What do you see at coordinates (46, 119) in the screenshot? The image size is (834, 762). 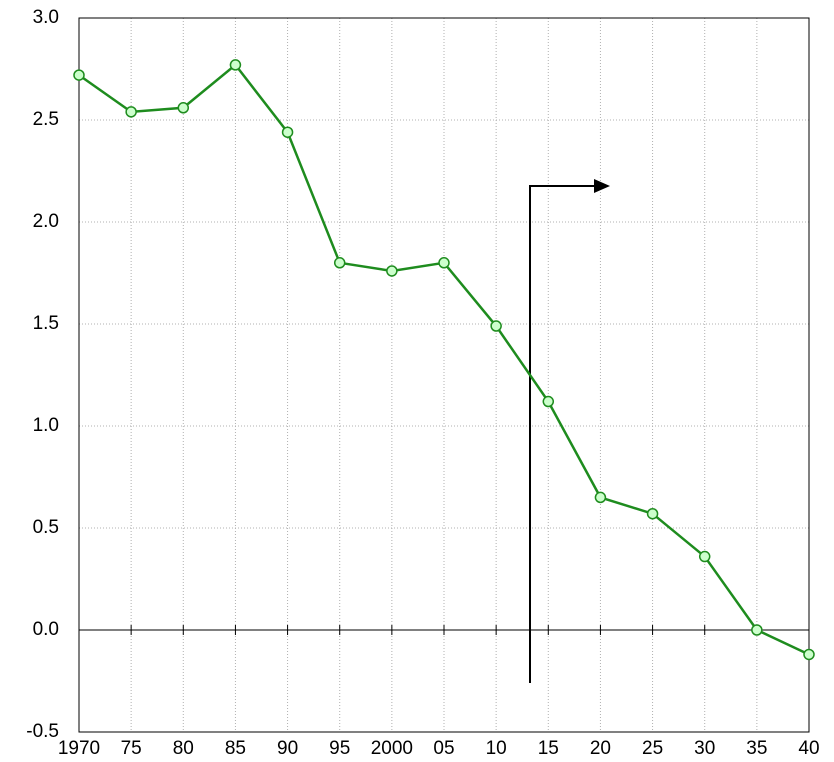 I see `y-tick-label: 2.5` at bounding box center [46, 119].